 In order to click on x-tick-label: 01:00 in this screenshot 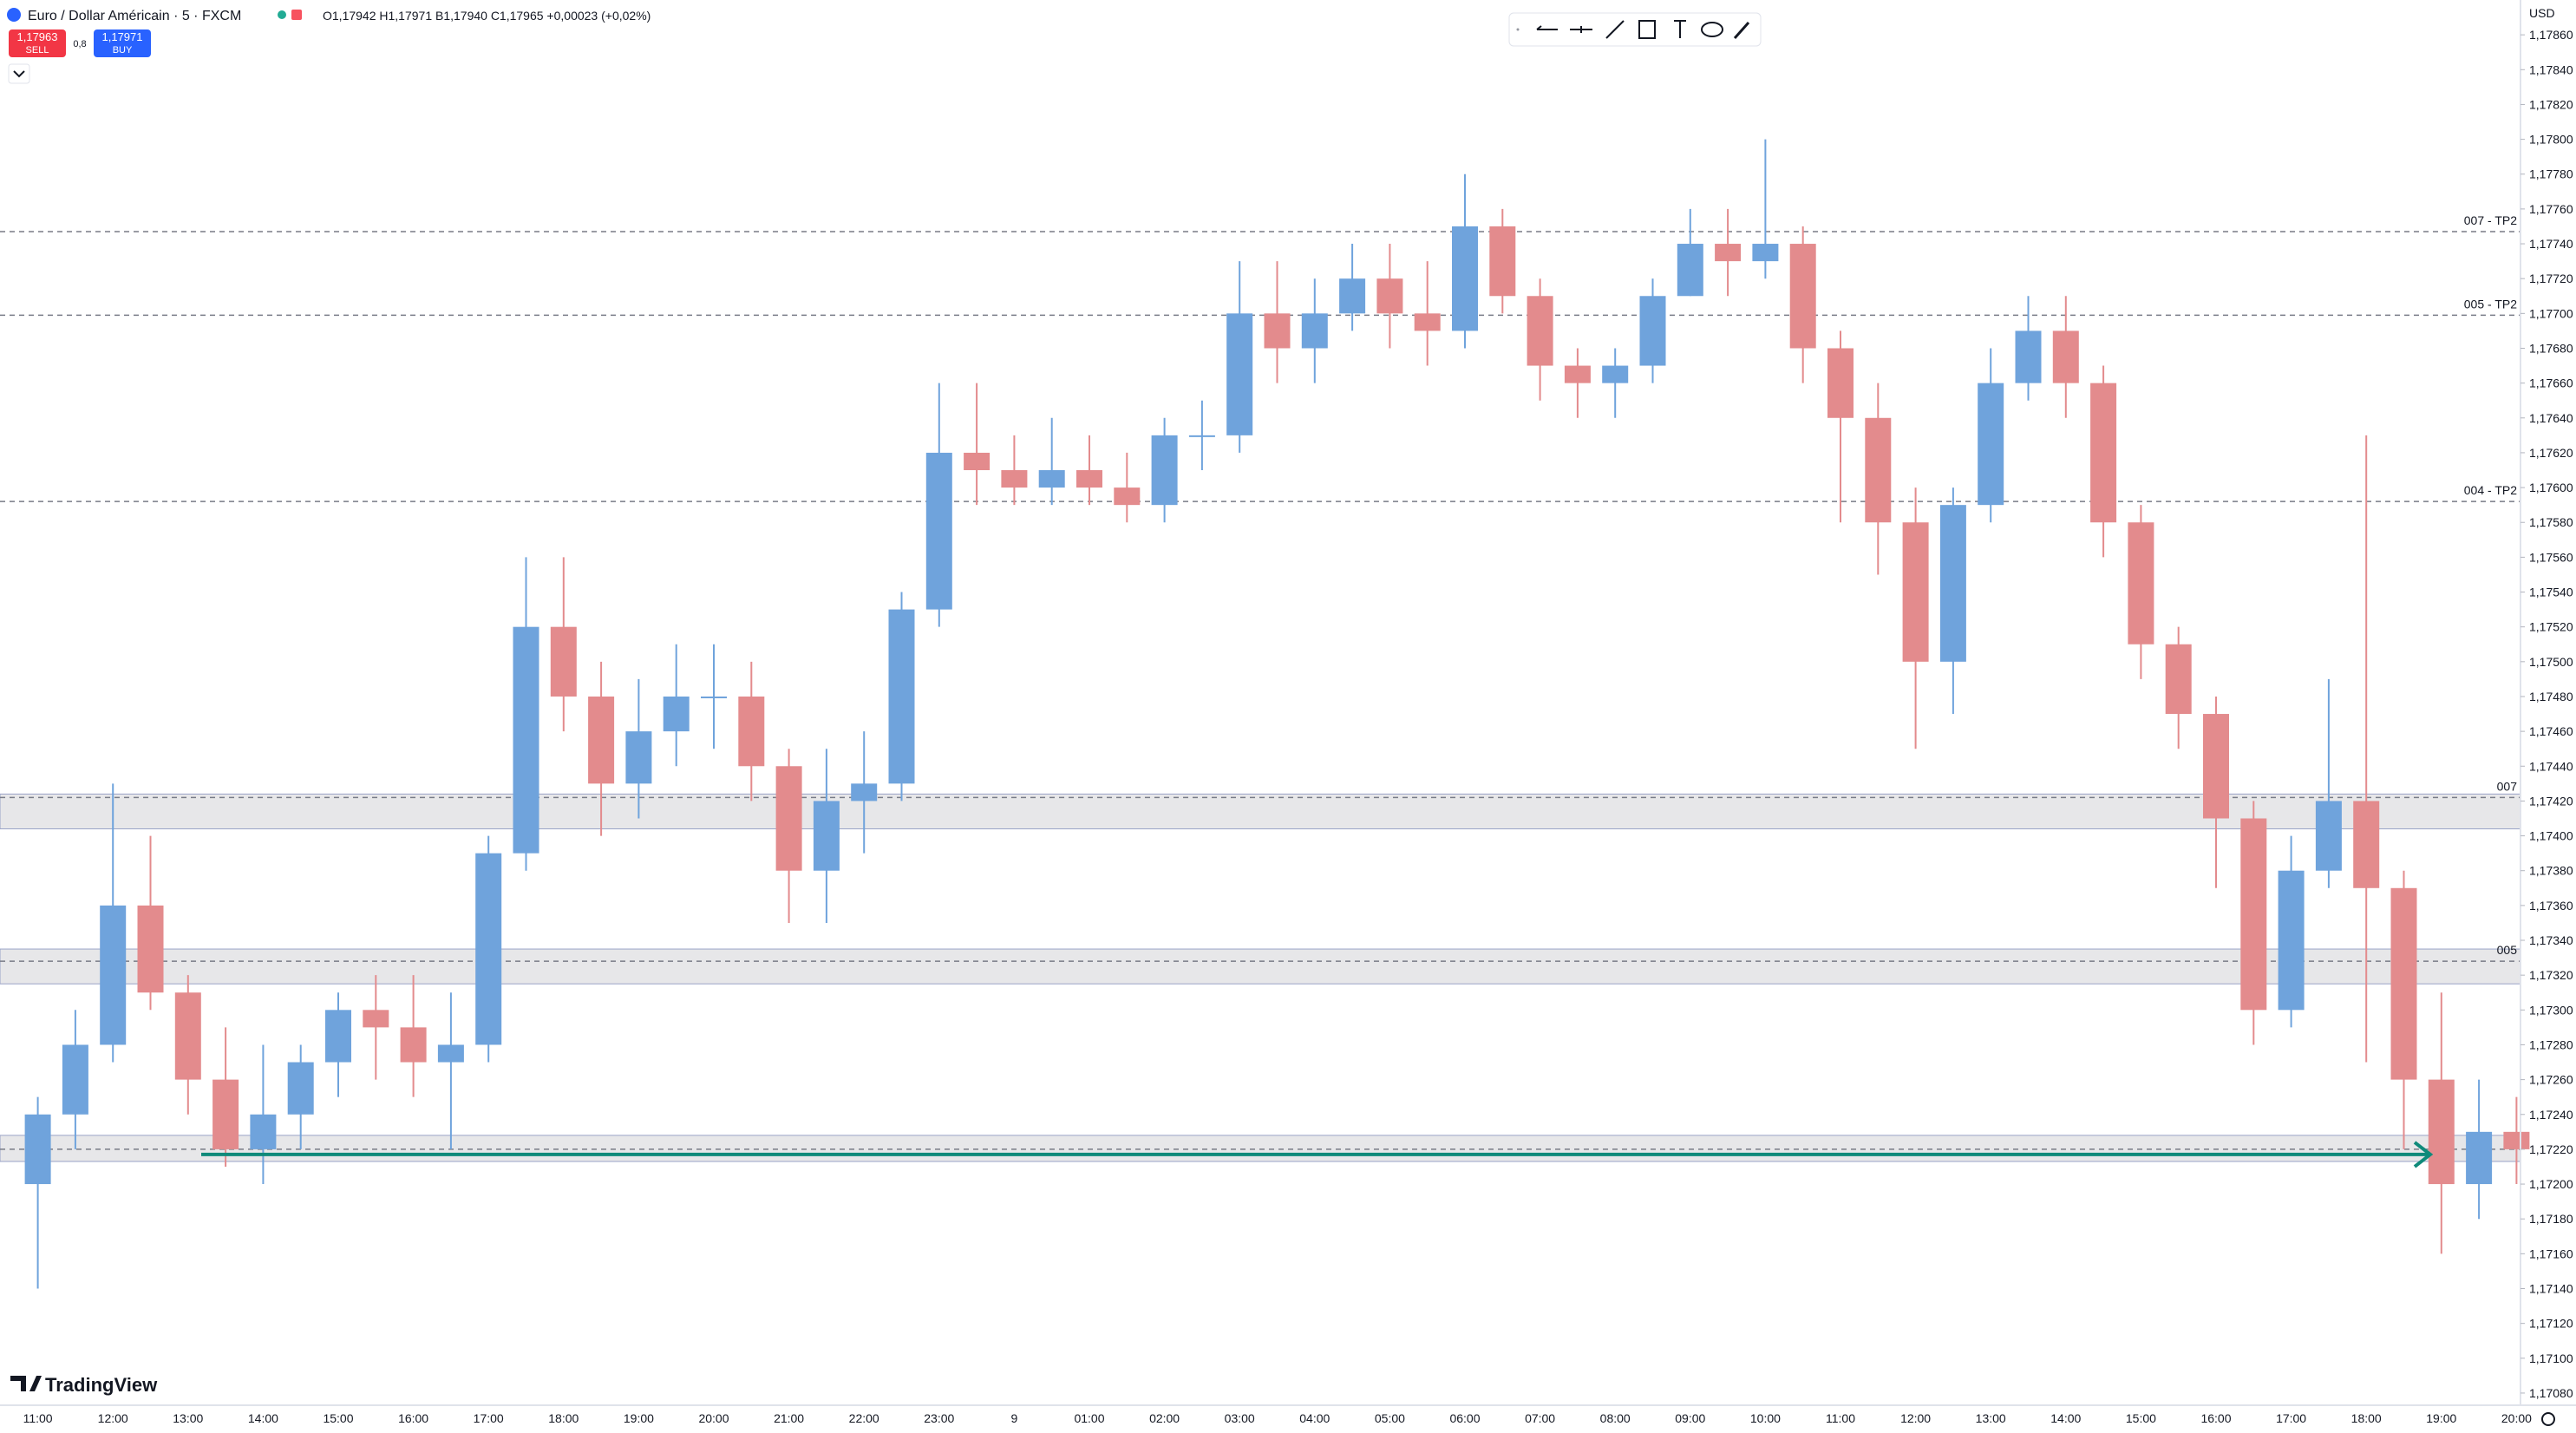, I will do `click(1089, 1418)`.